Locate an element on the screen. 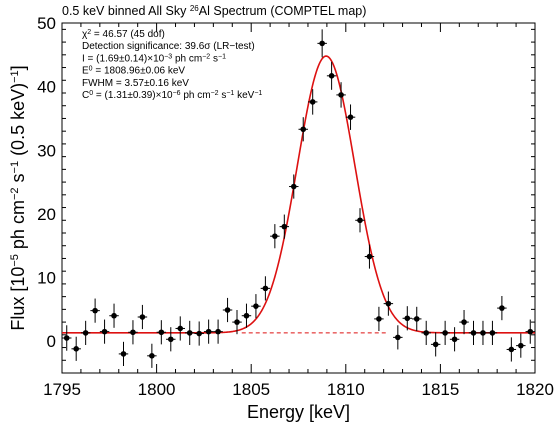 Image resolution: width=557 pixels, height=426 pixels. y-tick-label: 30 is located at coordinates (46, 150).